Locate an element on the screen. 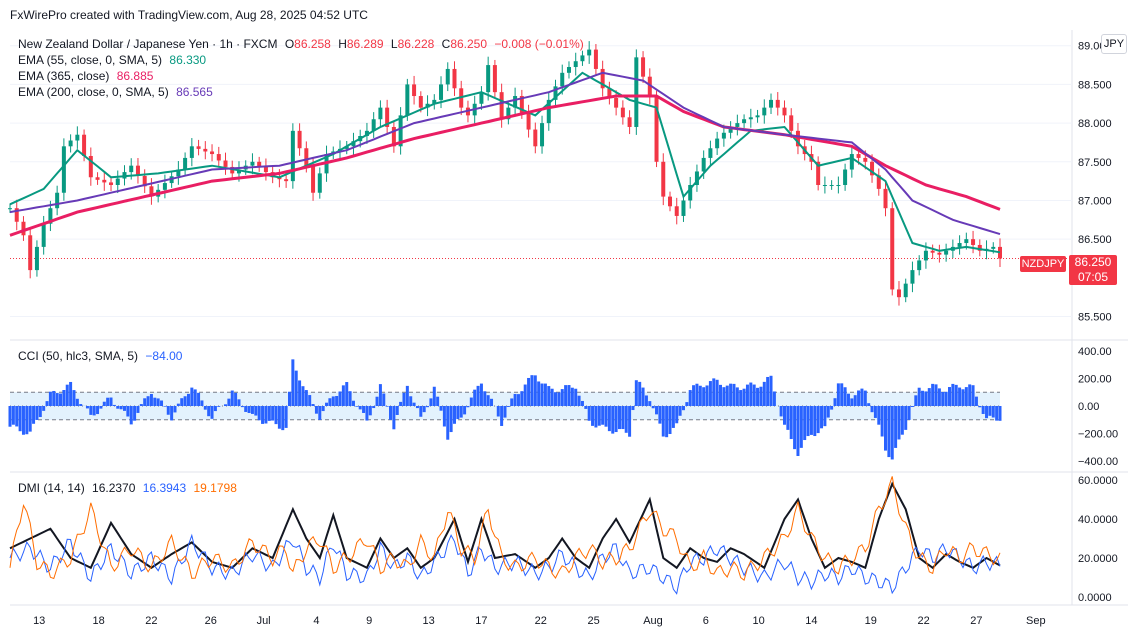 The height and width of the screenshot is (639, 1128). cci-legend: CCI (50, hlc3, SMA, 5) −84.00 is located at coordinates (102, 356).